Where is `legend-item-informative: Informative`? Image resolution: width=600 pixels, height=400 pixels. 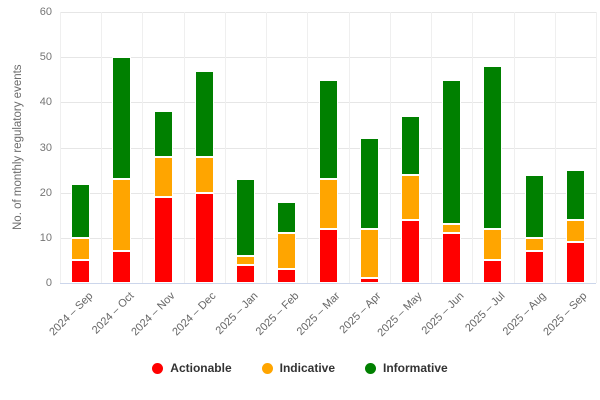
legend-item-informative: Informative is located at coordinates (406, 368).